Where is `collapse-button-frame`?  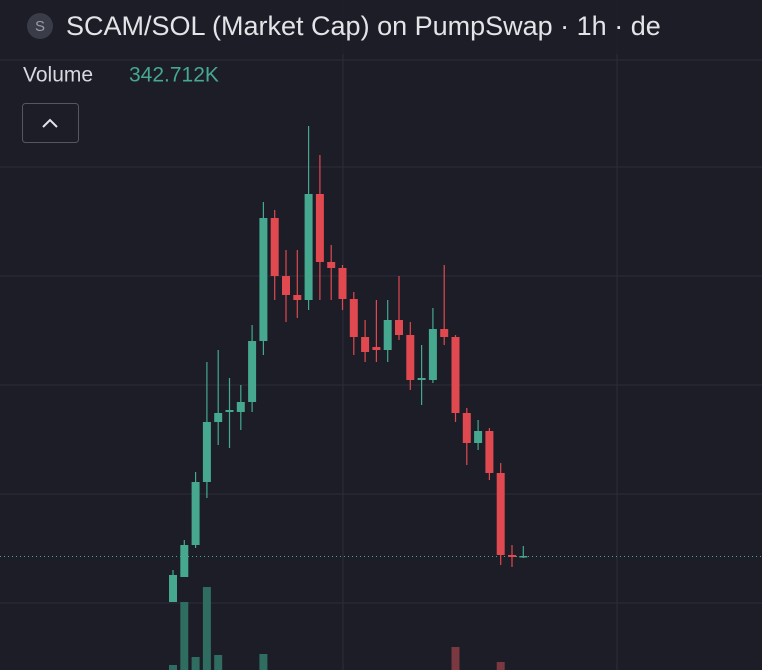 collapse-button-frame is located at coordinates (50, 123).